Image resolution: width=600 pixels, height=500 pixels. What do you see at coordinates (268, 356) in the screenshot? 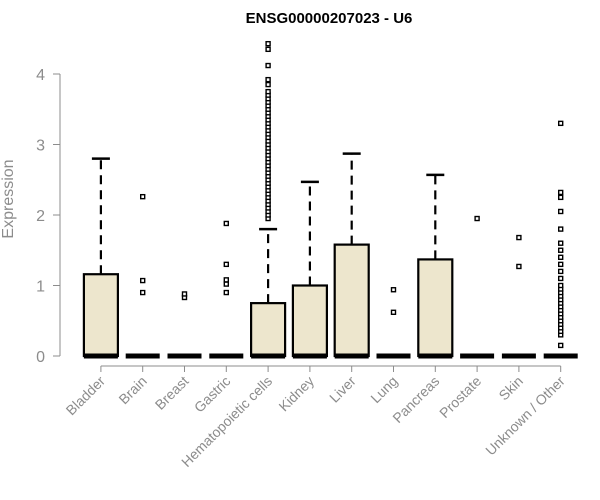
I see `median-hematopoietic-cells` at bounding box center [268, 356].